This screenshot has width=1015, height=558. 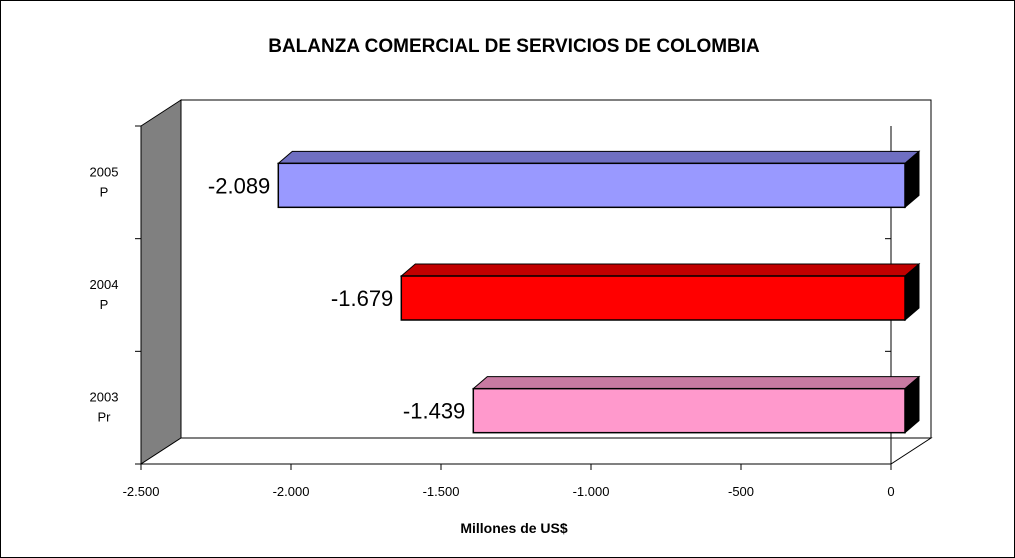 What do you see at coordinates (591, 491) in the screenshot?
I see `x-tick-label: -1.000` at bounding box center [591, 491].